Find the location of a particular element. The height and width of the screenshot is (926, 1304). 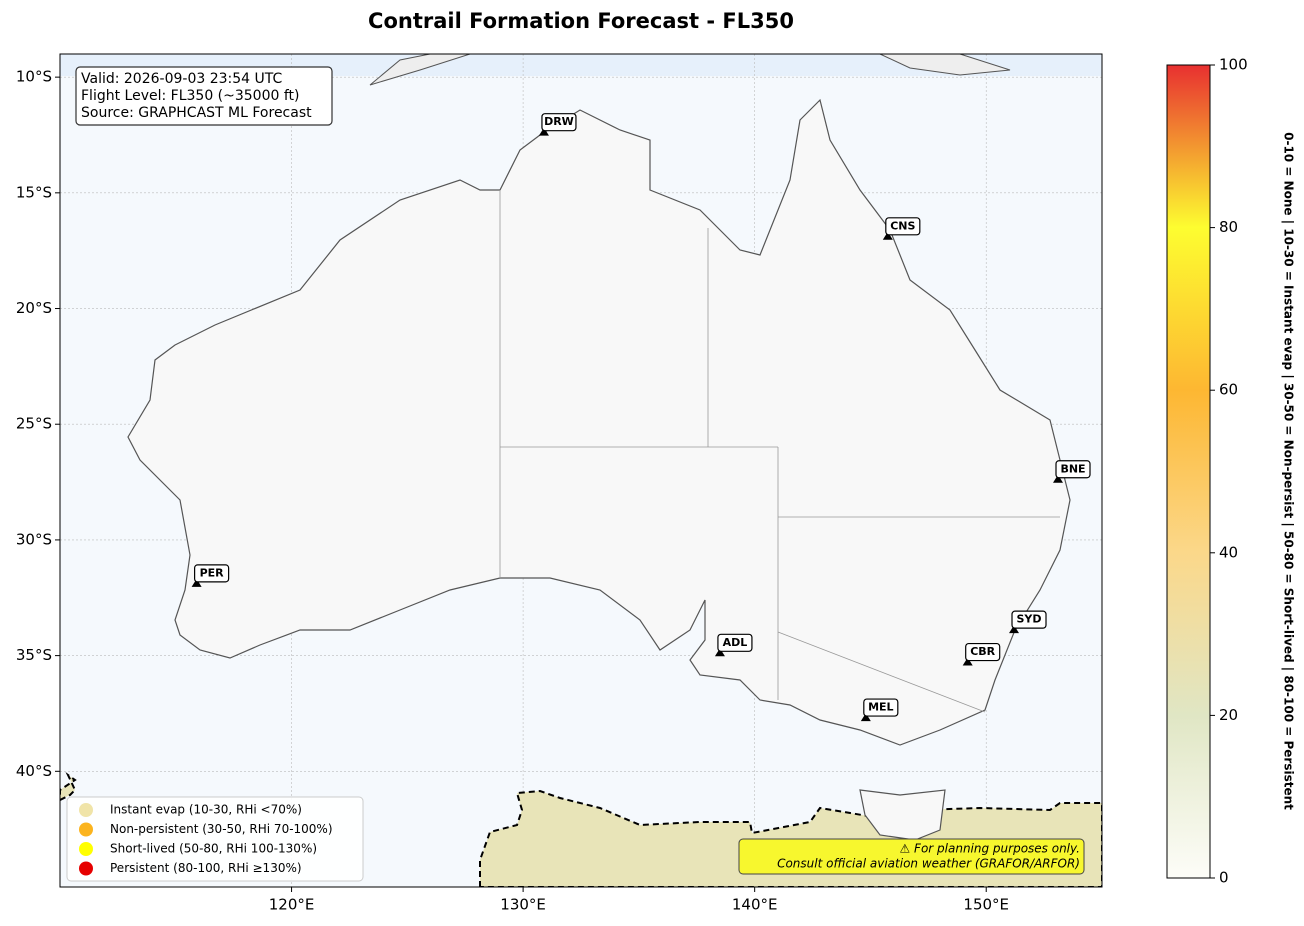

x-tick-label: 130°E is located at coordinates (523, 905).